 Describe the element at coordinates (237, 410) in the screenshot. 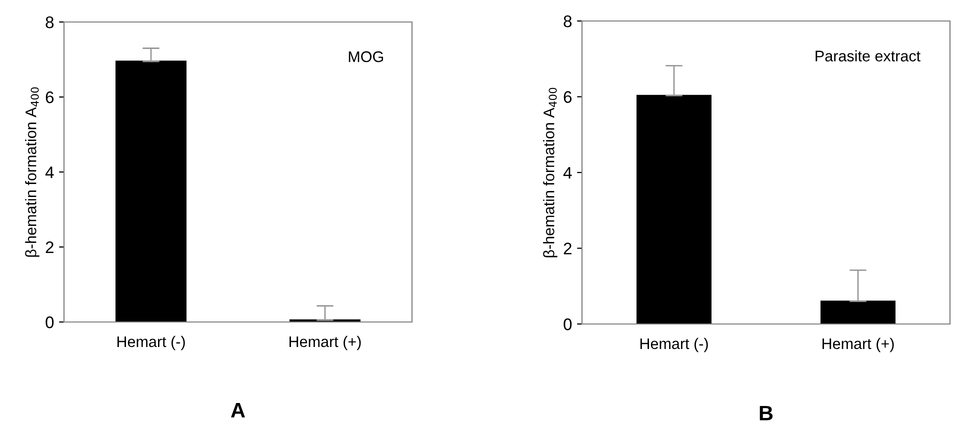

I see `text: A` at that location.